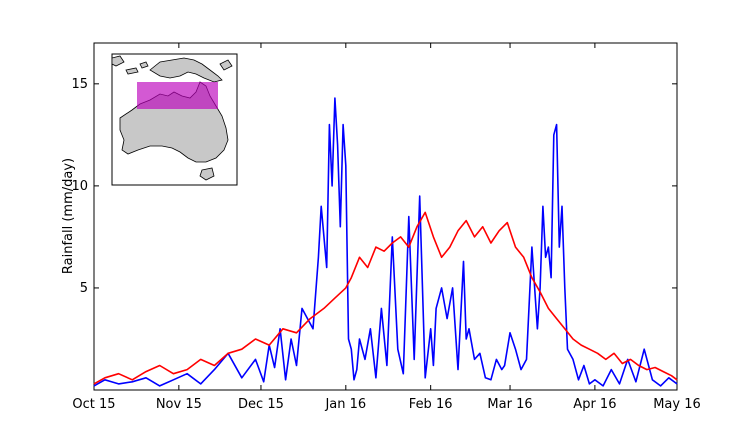  I want to click on y-tick-label: 5, so click(84, 288).